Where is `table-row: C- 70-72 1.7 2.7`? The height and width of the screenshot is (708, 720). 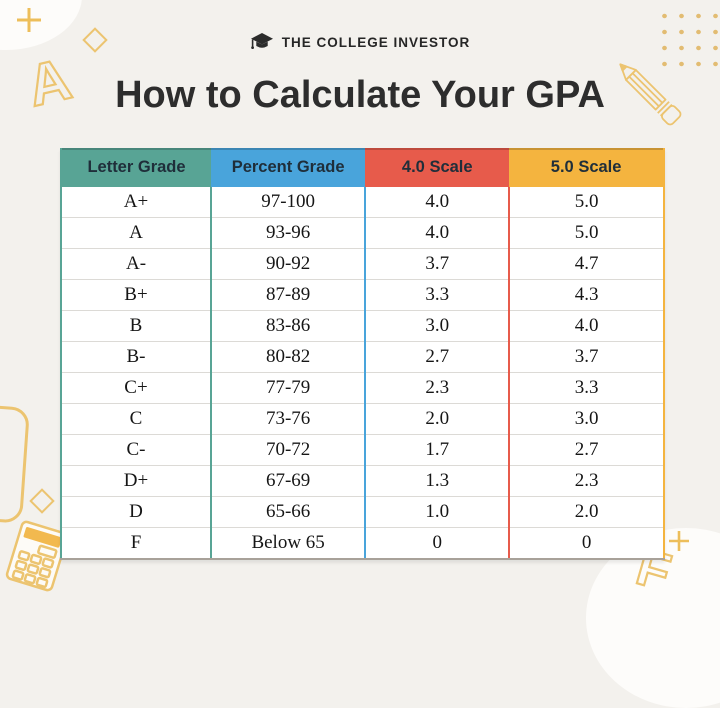 table-row: C- 70-72 1.7 2.7 is located at coordinates (362, 450).